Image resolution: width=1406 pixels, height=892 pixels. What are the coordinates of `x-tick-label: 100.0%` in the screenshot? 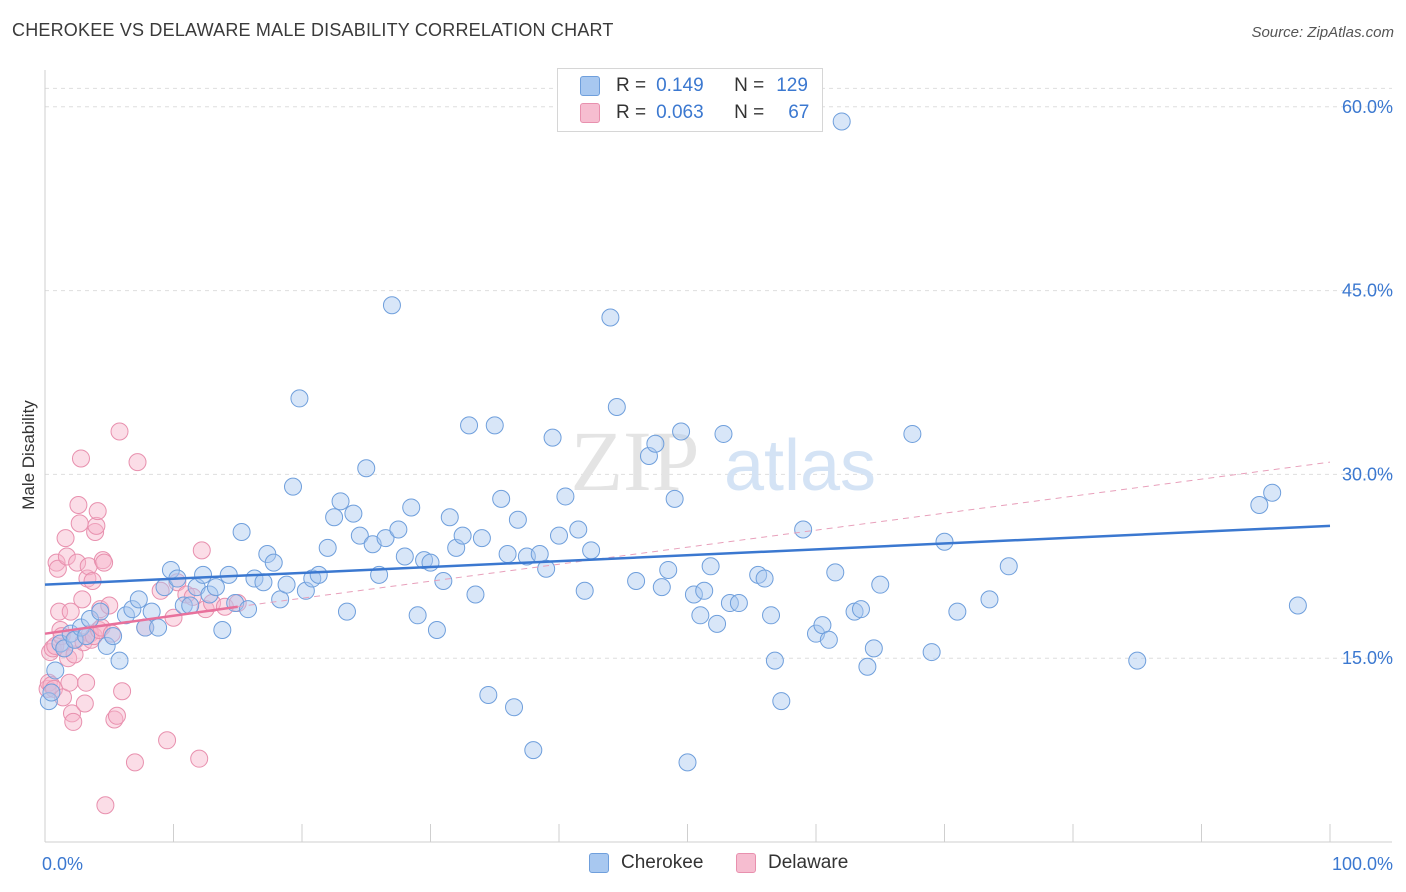 It's located at (1362, 864).